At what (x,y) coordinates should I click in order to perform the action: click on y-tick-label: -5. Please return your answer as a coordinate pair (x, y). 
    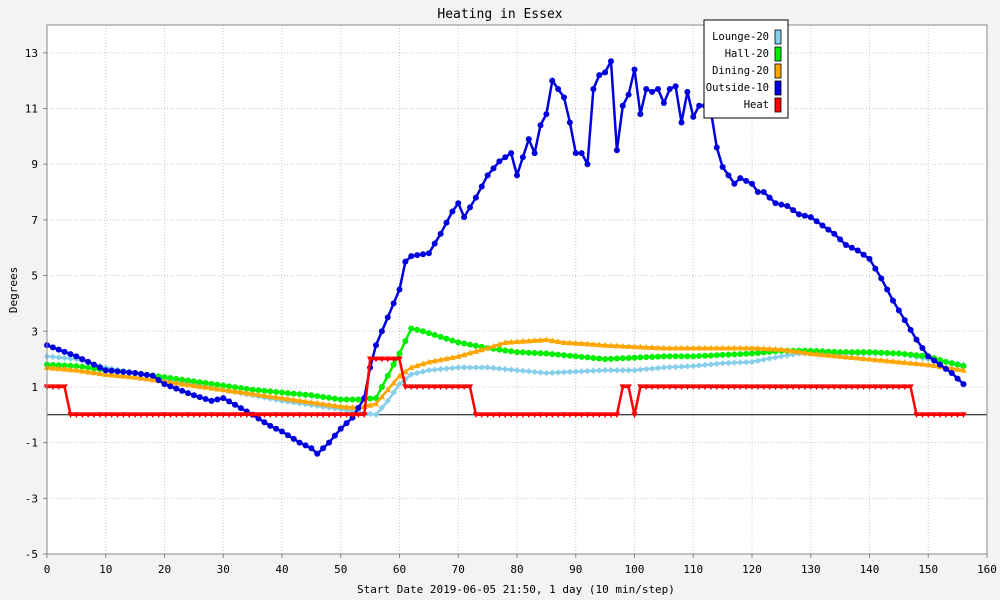
    Looking at the image, I should click on (31, 554).